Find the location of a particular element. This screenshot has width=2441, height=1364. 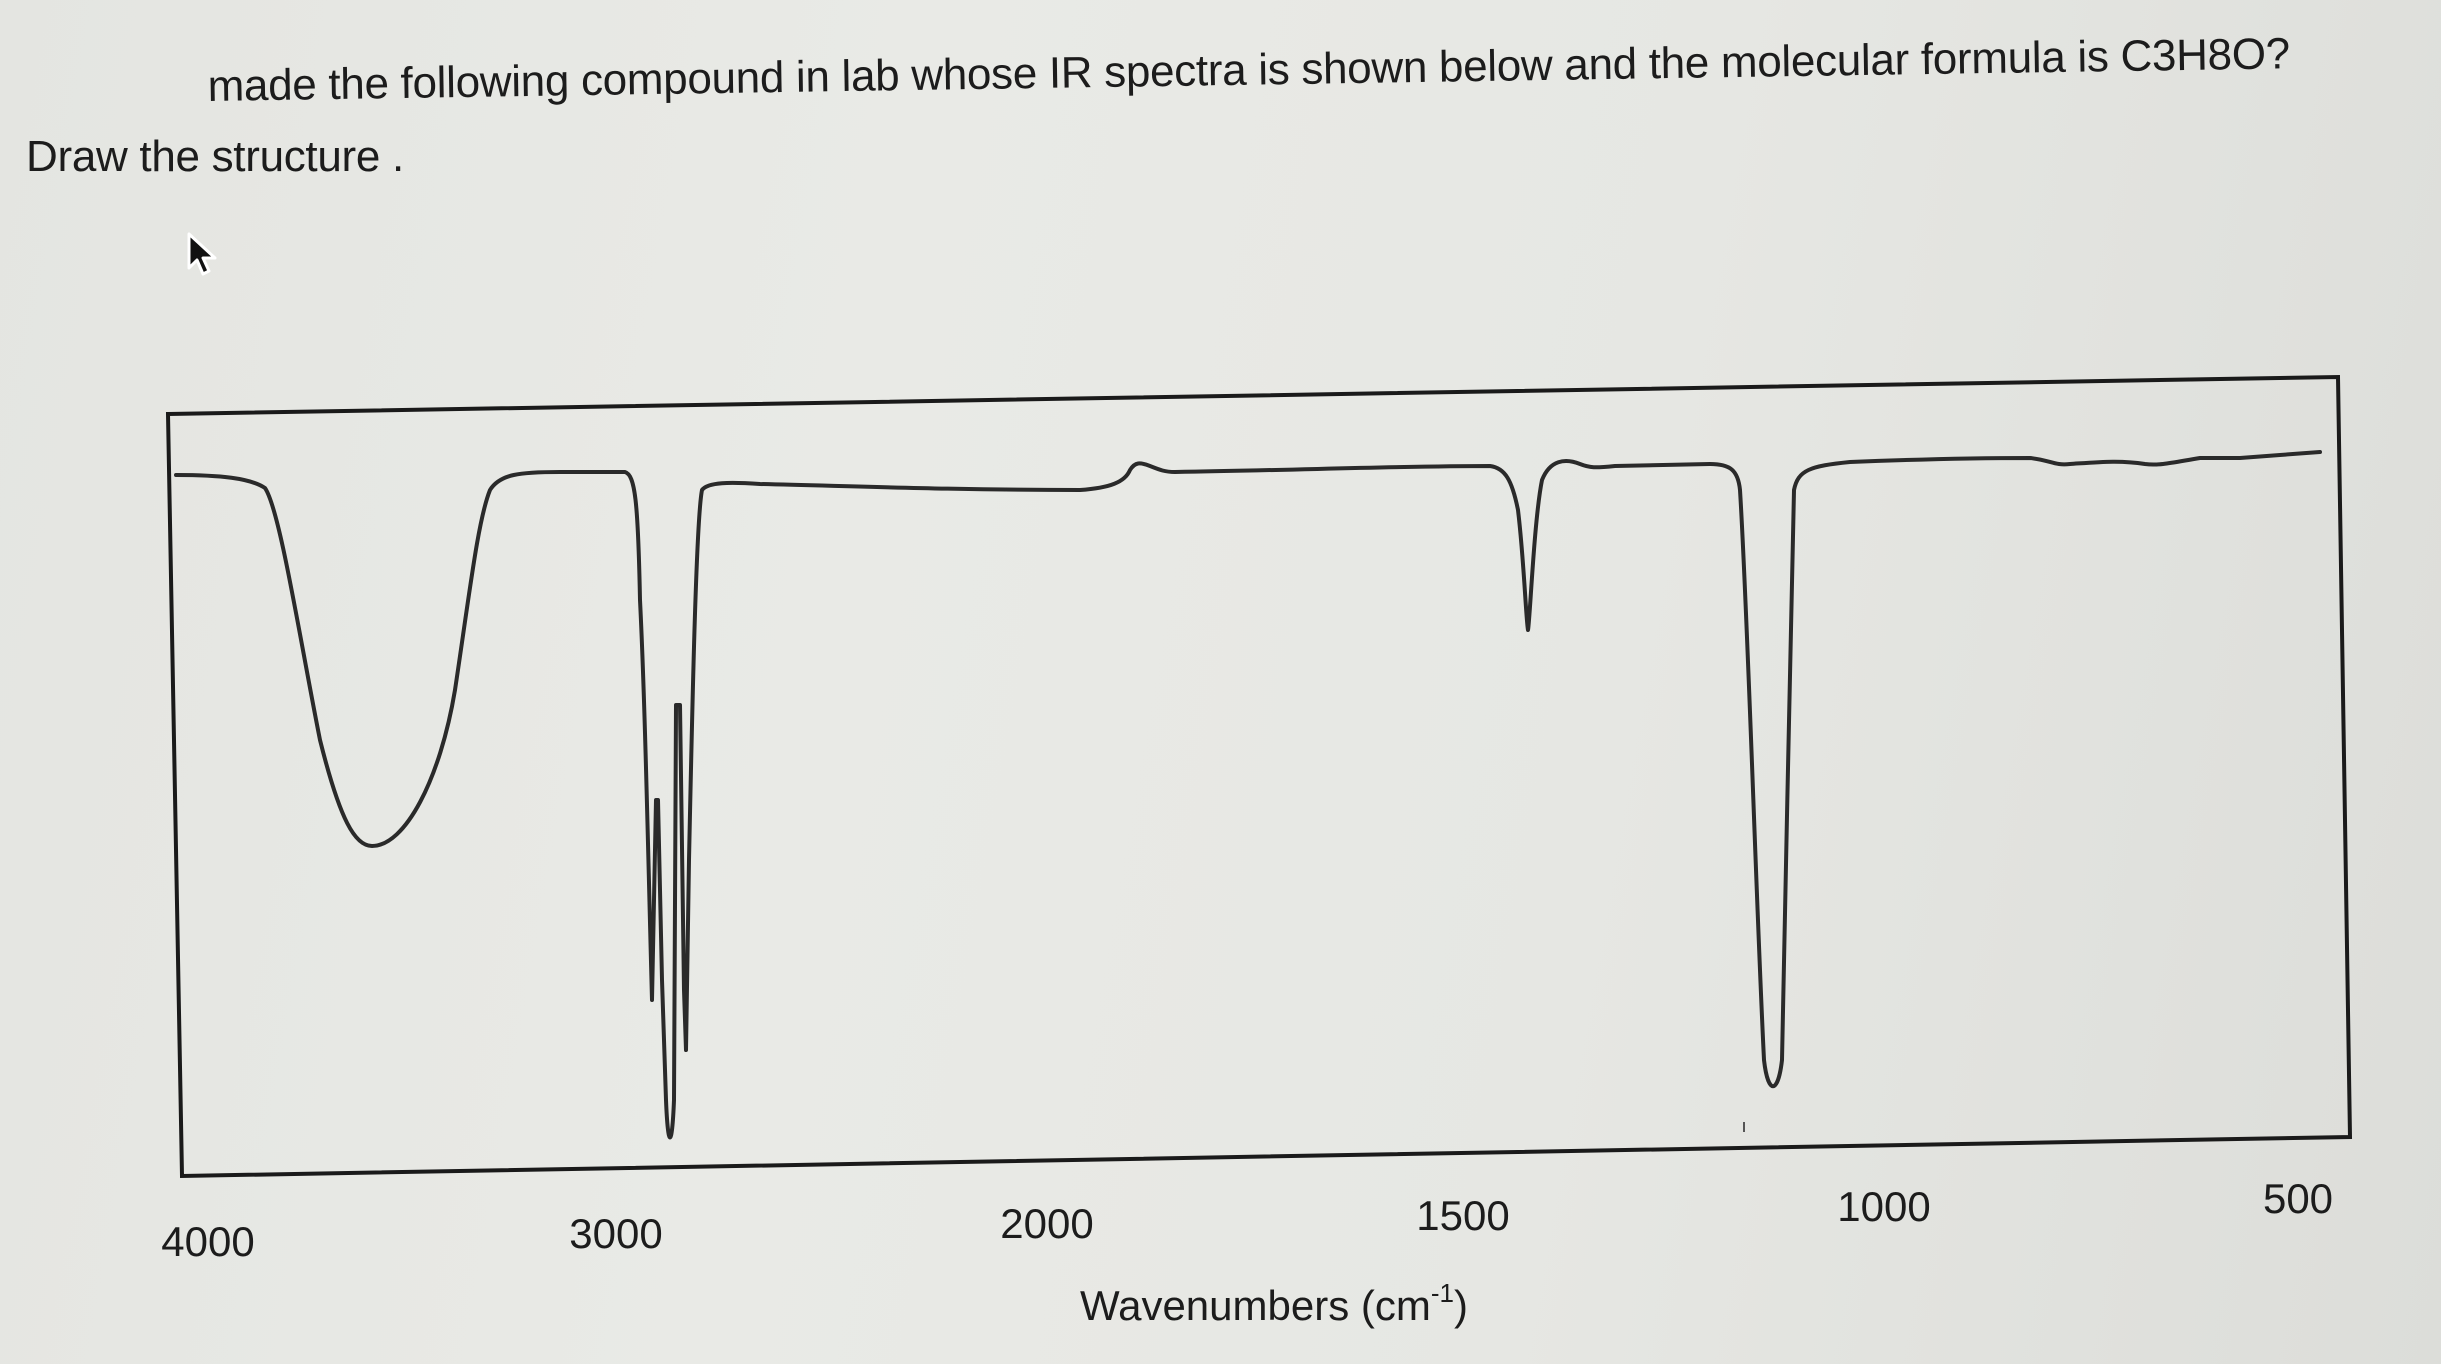

x-axis-title-text: Wavenumbers (cm is located at coordinates (1255, 1305).